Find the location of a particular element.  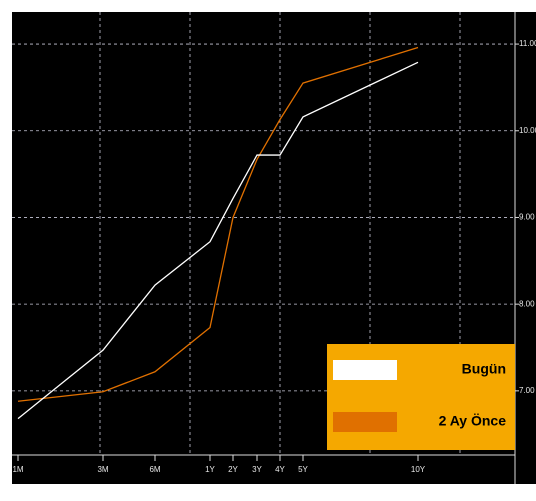

legend-label: 2 Ay Önce is located at coordinates (473, 421).